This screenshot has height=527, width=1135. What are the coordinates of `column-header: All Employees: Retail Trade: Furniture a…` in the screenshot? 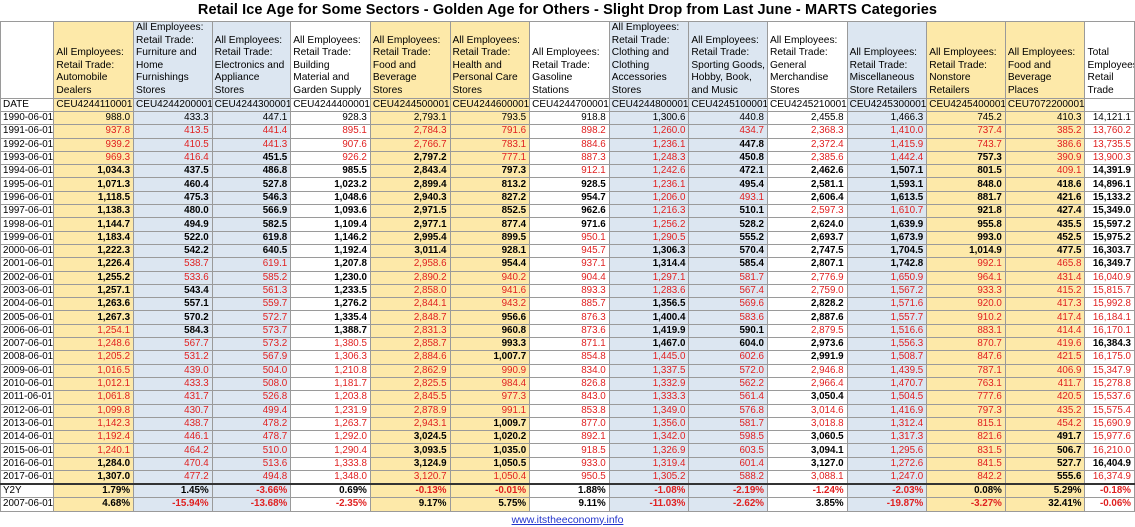 It's located at (173, 60).